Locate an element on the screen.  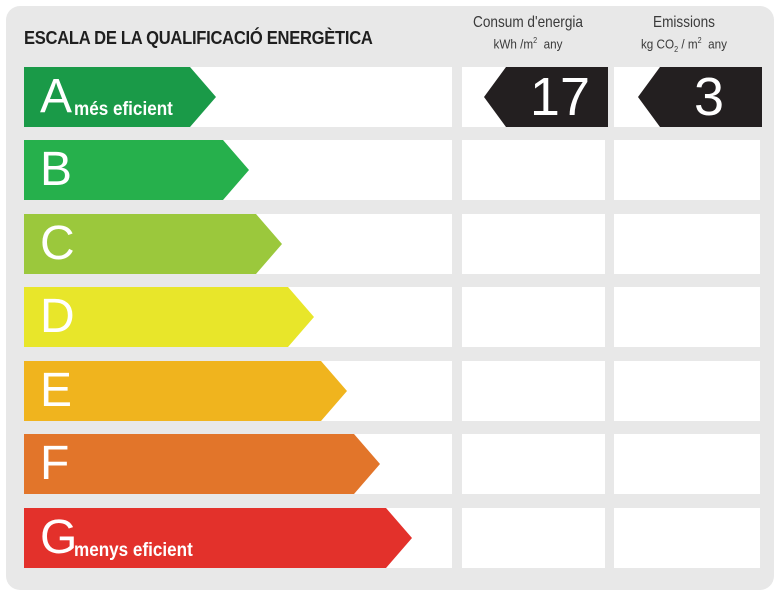
consum-indicator-arrow is located at coordinates (546, 97).